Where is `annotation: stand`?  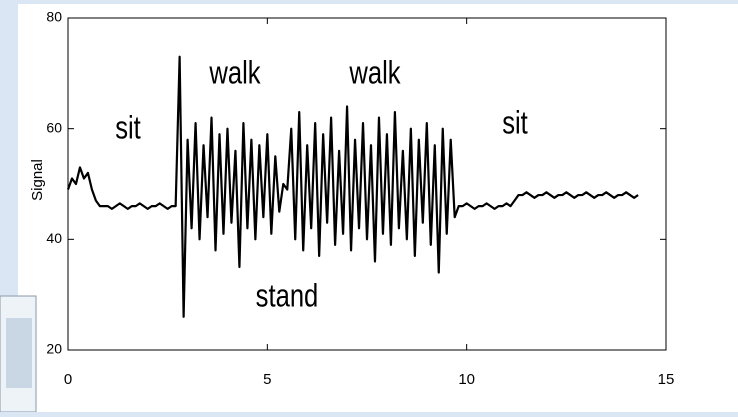
annotation: stand is located at coordinates (287, 296).